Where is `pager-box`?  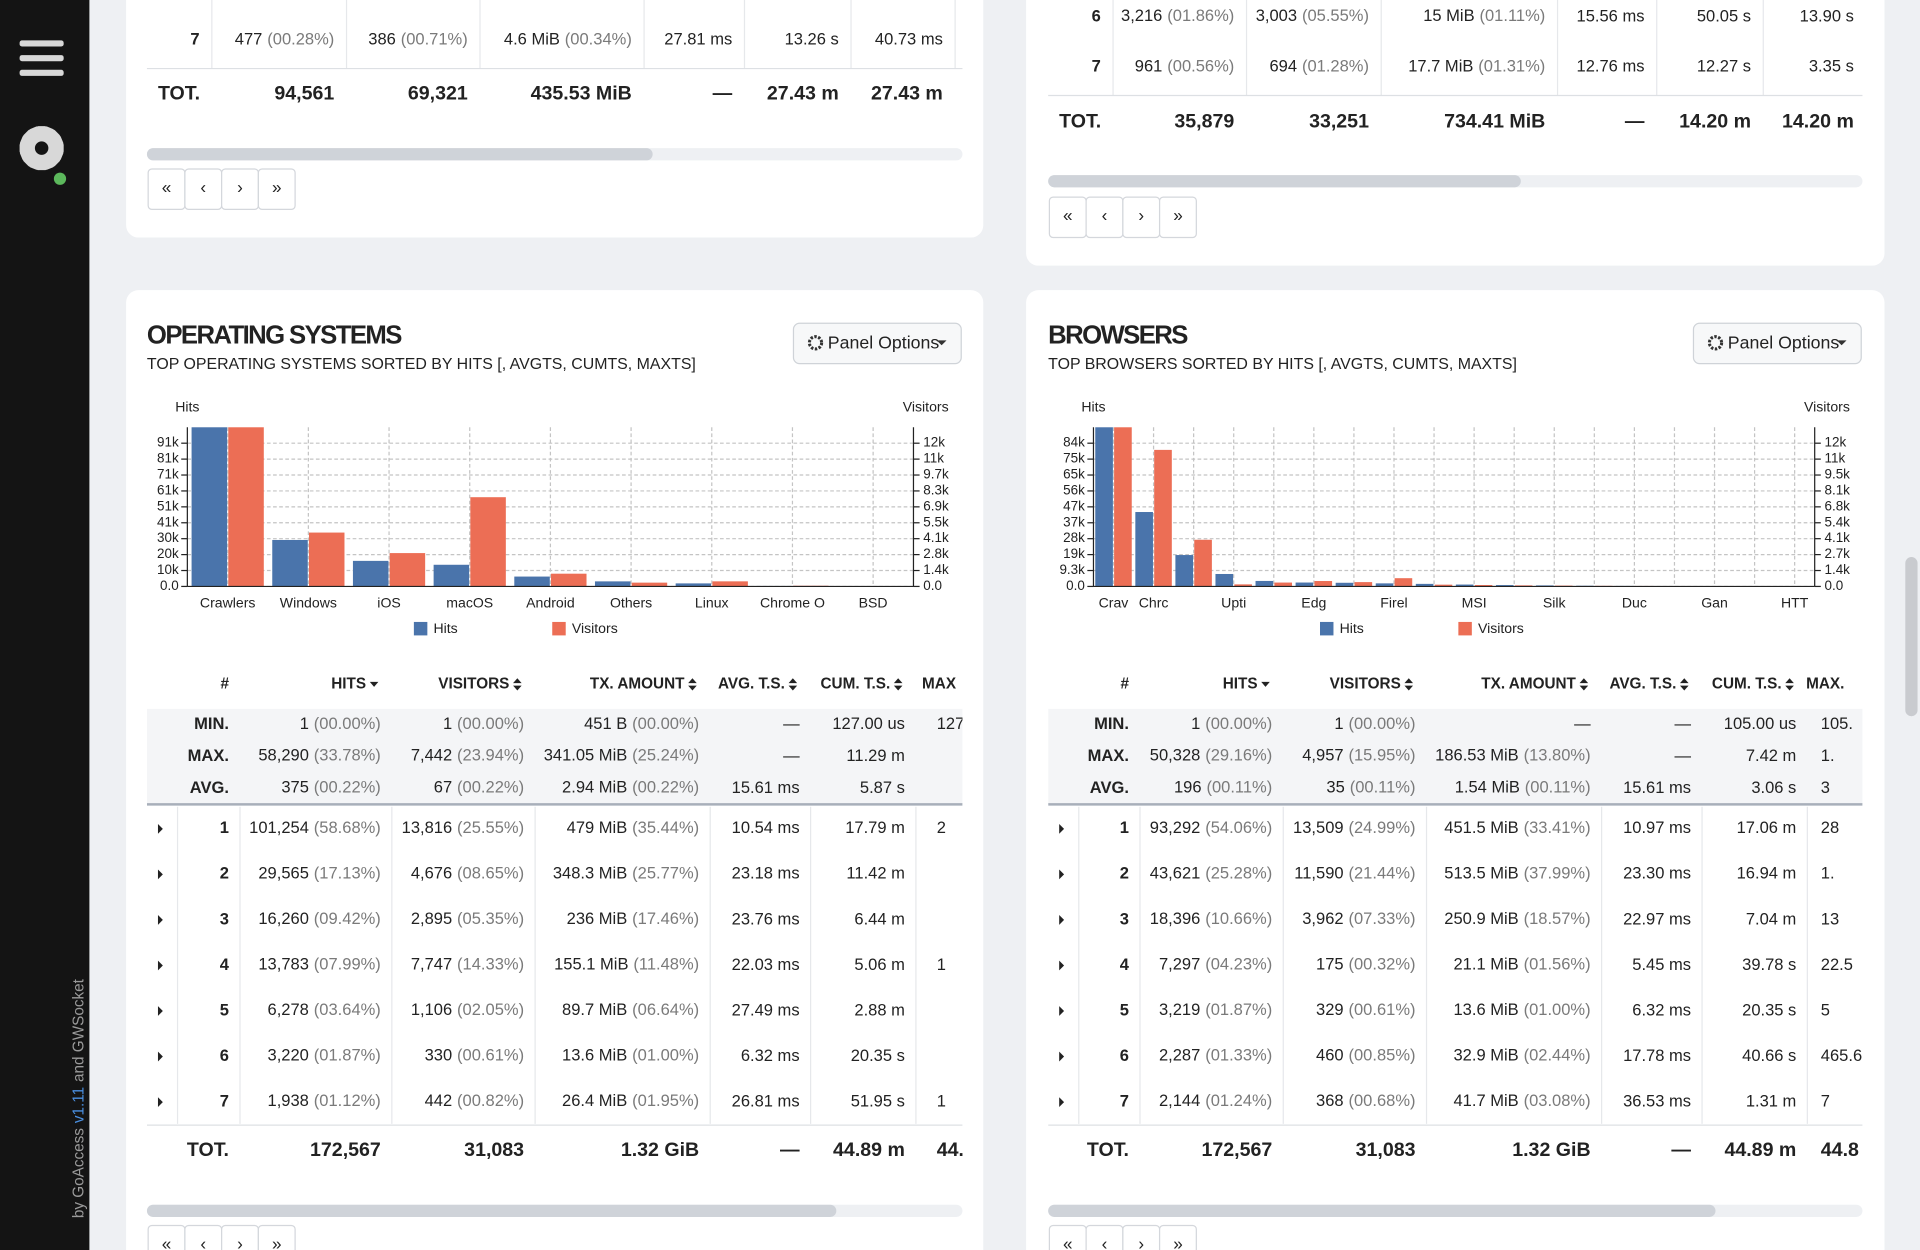 pager-box is located at coordinates (1177, 217).